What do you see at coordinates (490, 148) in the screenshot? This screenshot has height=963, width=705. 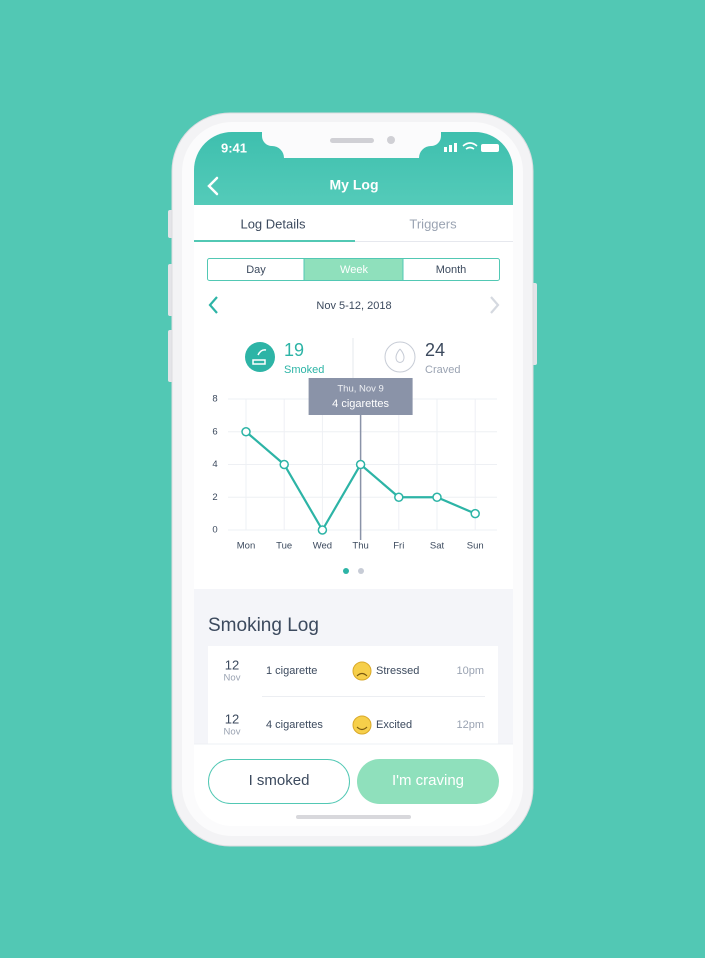 I see `battery` at bounding box center [490, 148].